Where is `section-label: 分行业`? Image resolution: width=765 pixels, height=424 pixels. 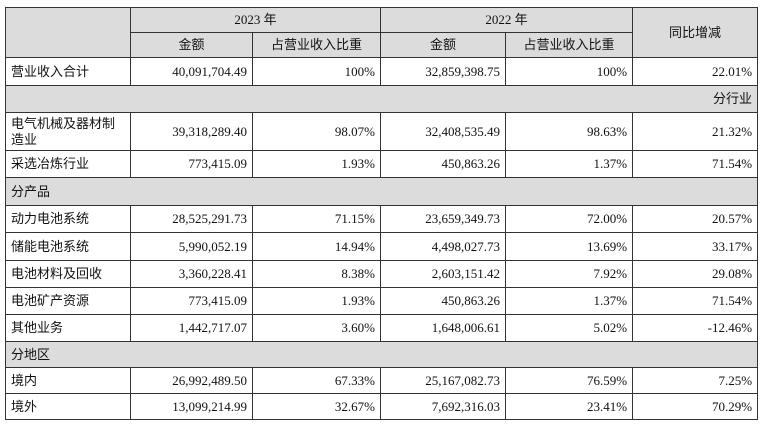
section-label: 分行业 is located at coordinates (381, 99).